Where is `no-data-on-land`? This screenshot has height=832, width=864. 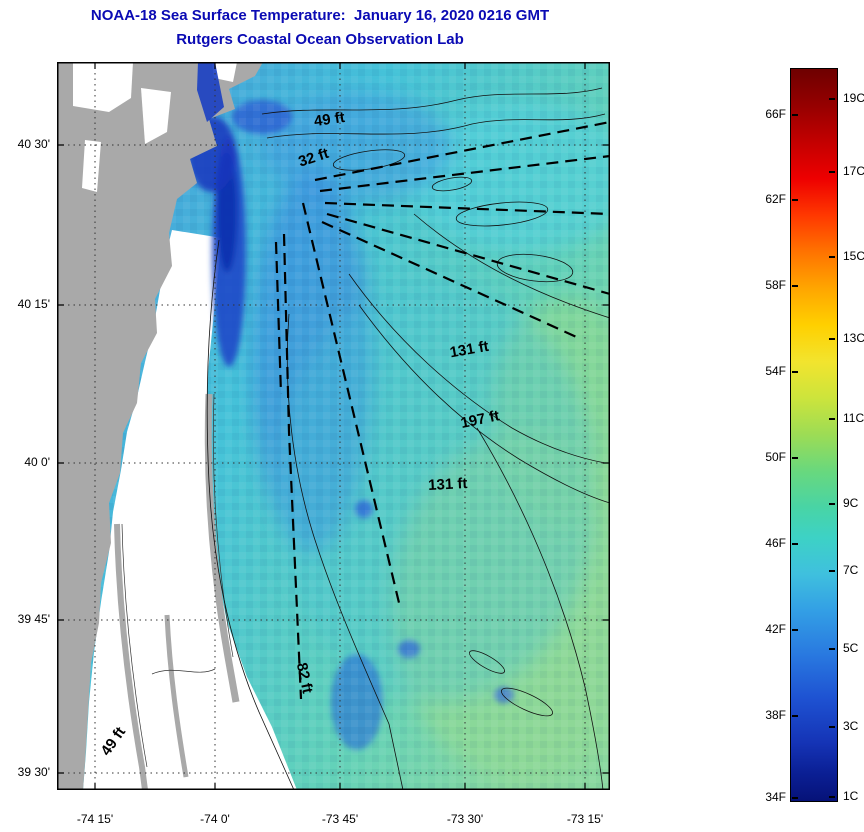
no-data-on-land is located at coordinates (155, 127).